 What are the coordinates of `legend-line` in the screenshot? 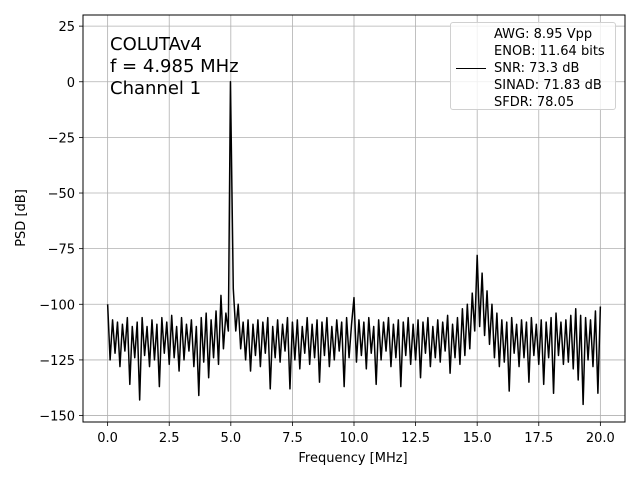 It's located at (471, 68).